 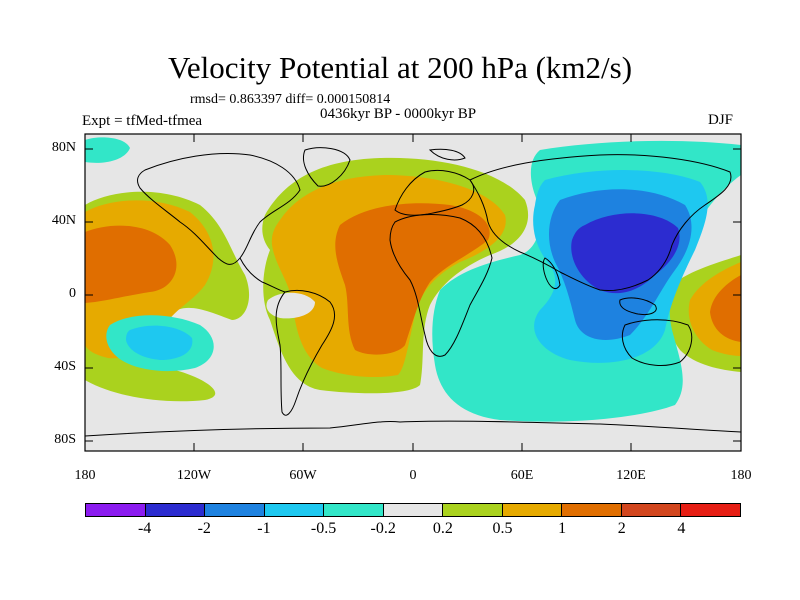 What do you see at coordinates (383, 528) in the screenshot?
I see `colorbar-label: -0.2` at bounding box center [383, 528].